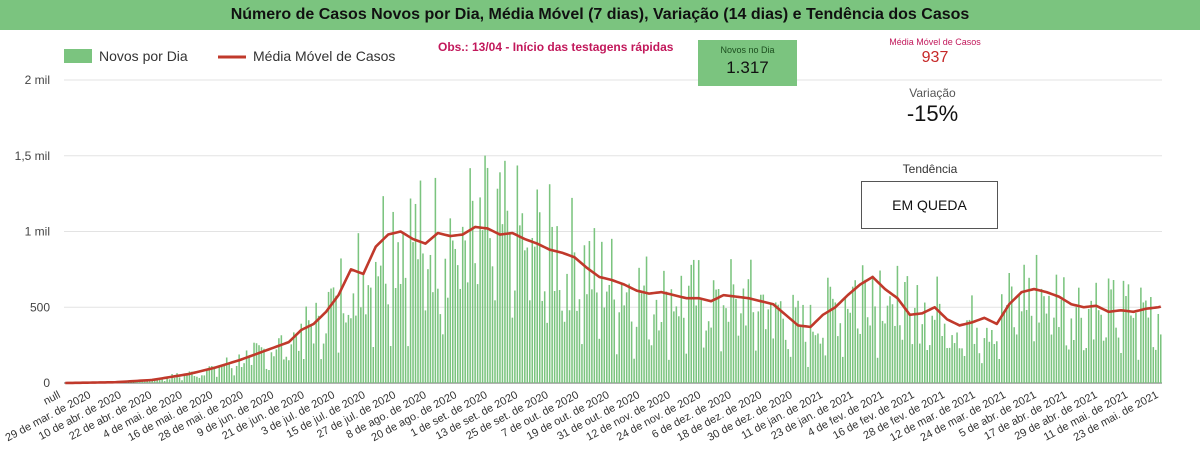 The image size is (1200, 457). Describe the element at coordinates (747, 63) in the screenshot. I see `kpi-novos-no-dia: Novos no Dia 1.317` at that location.